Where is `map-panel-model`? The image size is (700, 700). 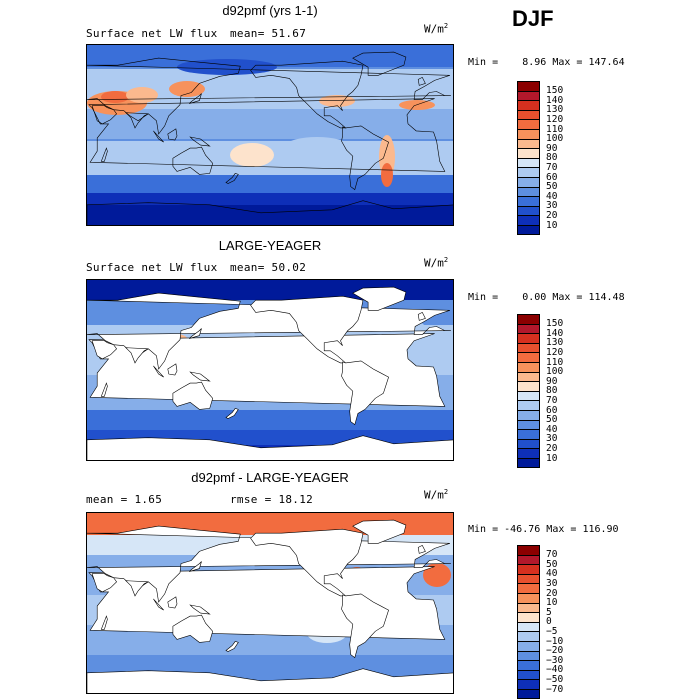
map-panel-model is located at coordinates (270, 135).